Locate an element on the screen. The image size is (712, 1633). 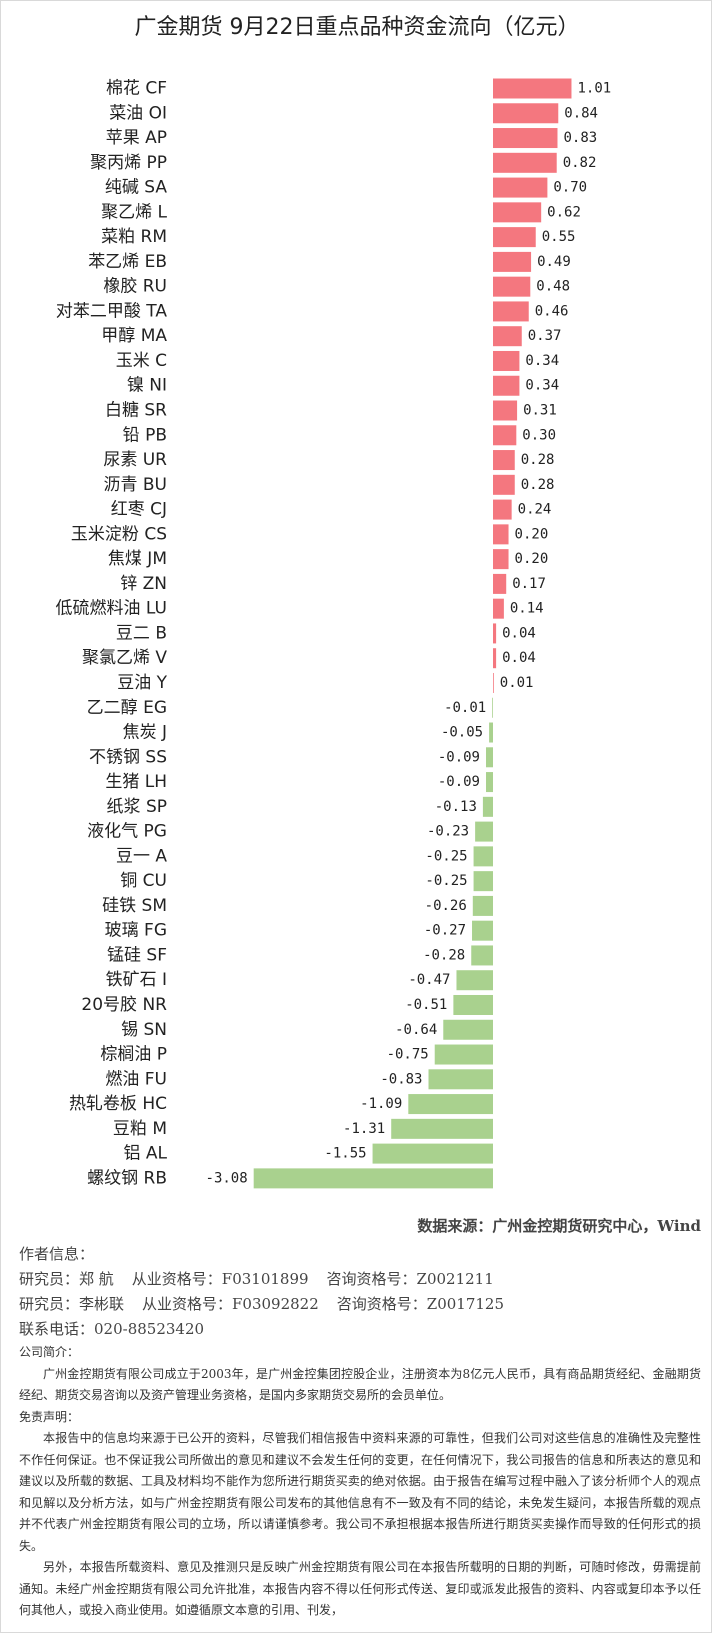
category-label: 纯碱 SA is located at coordinates (136, 188).